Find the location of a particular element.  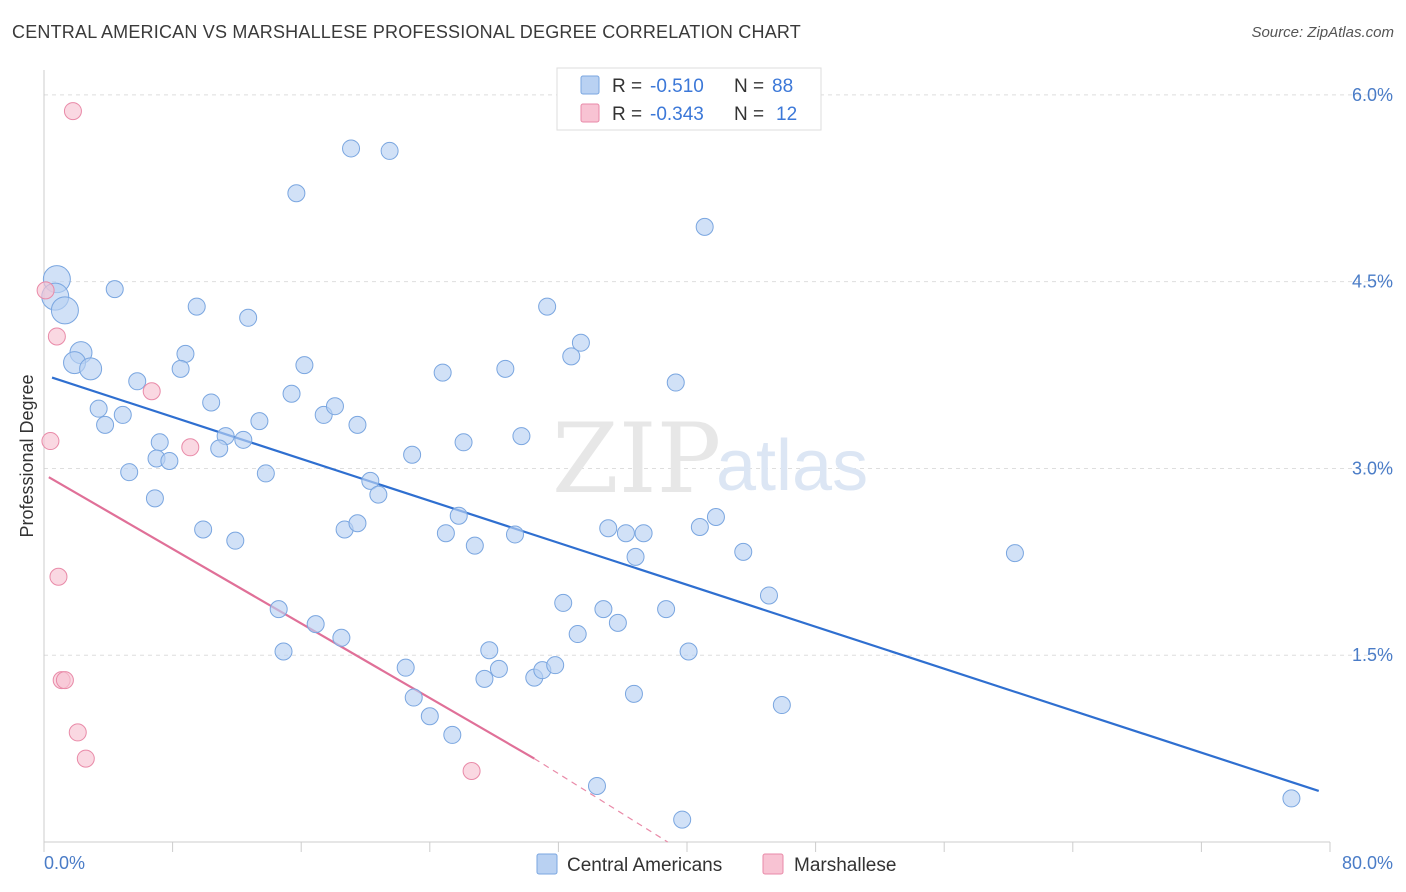

legend: R = -0.510 N = 88 R = -0.343 N = 12 is located at coordinates (689, 99).